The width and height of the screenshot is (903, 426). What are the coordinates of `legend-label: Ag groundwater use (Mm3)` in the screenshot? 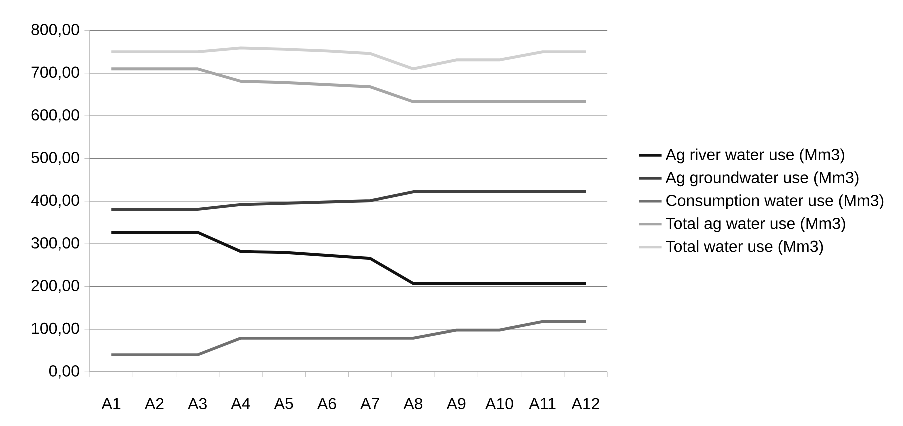 It's located at (762, 179).